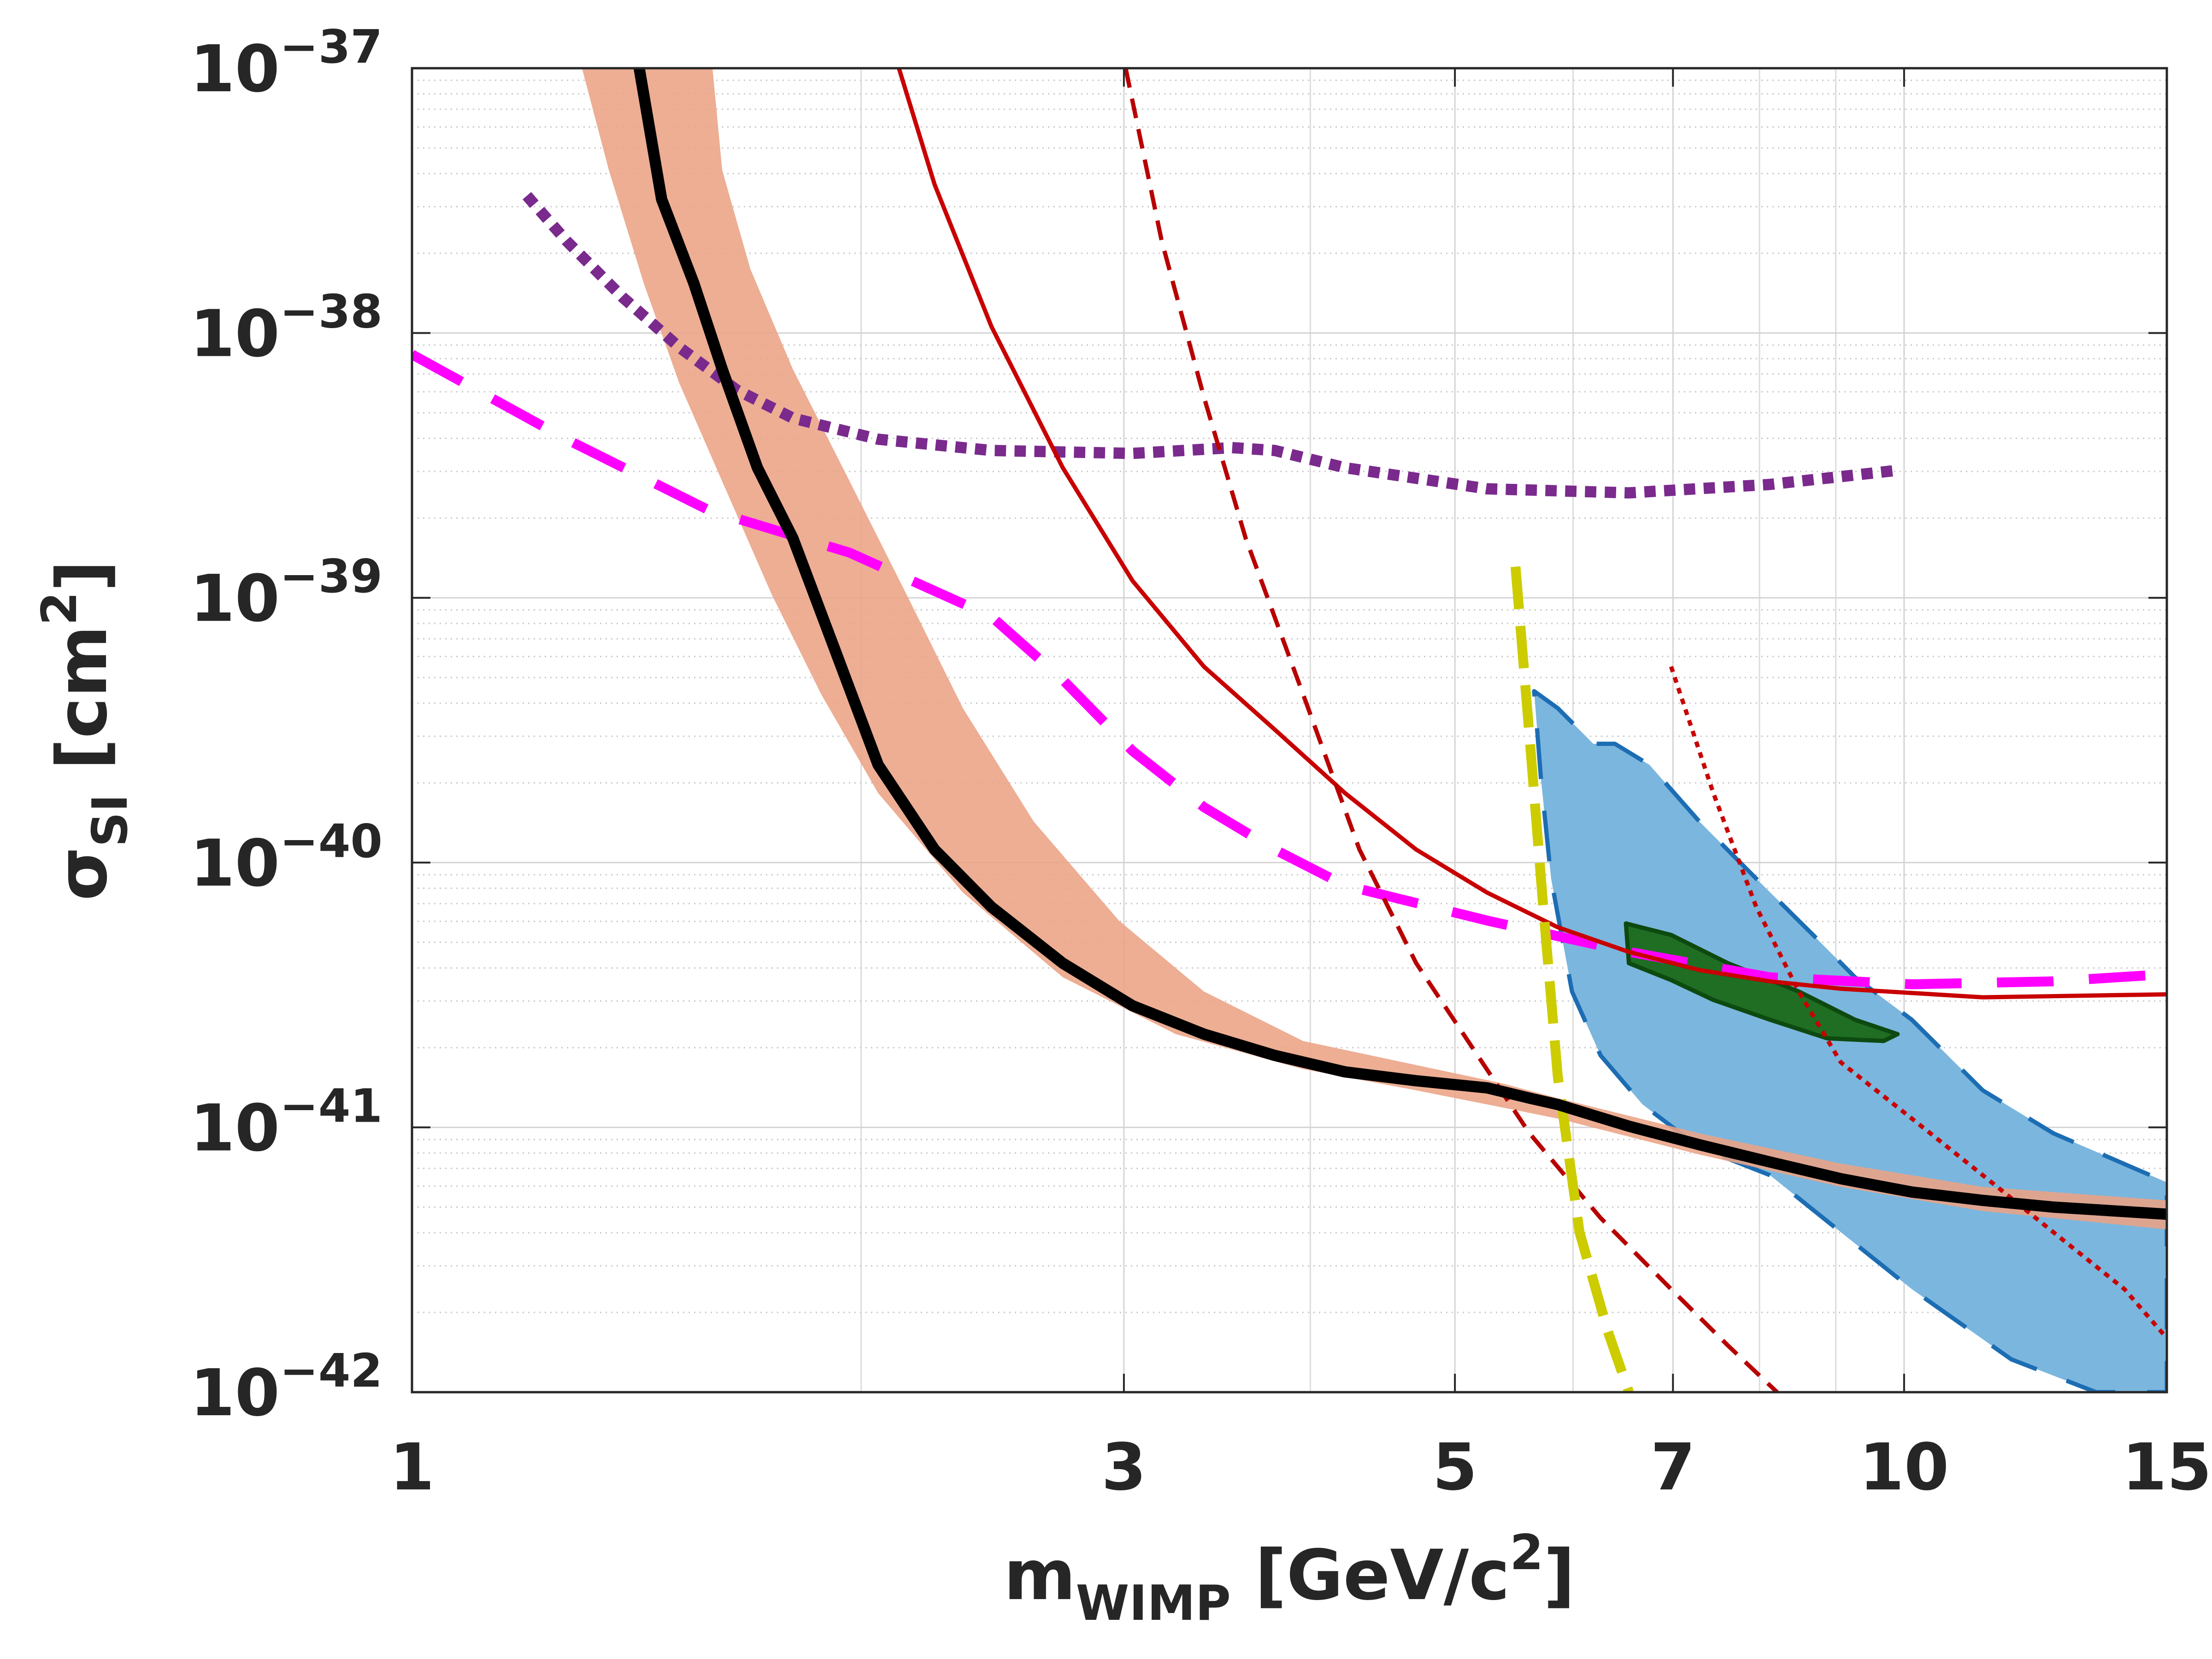  Describe the element at coordinates (1904, 1467) in the screenshot. I see `x-tick-label: 10` at that location.